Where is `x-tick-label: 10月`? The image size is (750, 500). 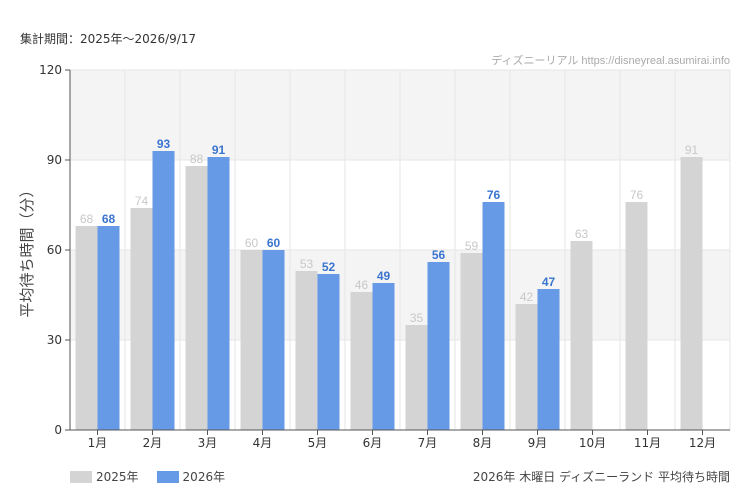
x-tick-label: 10月 is located at coordinates (592, 443).